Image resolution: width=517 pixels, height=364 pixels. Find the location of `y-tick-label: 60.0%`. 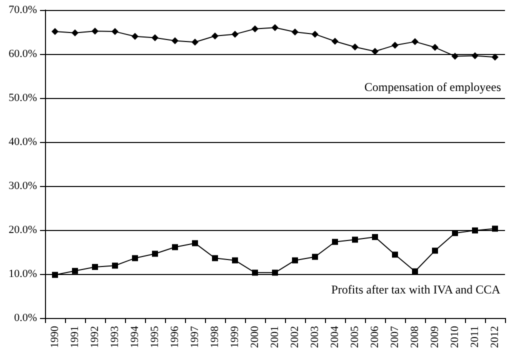

y-tick-label: 60.0% is located at coordinates (22, 54).